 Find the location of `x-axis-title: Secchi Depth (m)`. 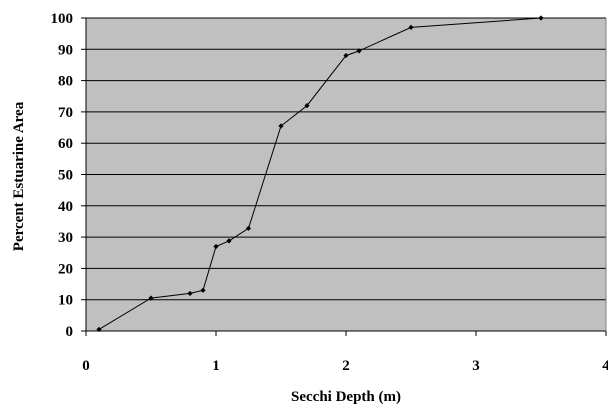

x-axis-title: Secchi Depth (m) is located at coordinates (346, 397).